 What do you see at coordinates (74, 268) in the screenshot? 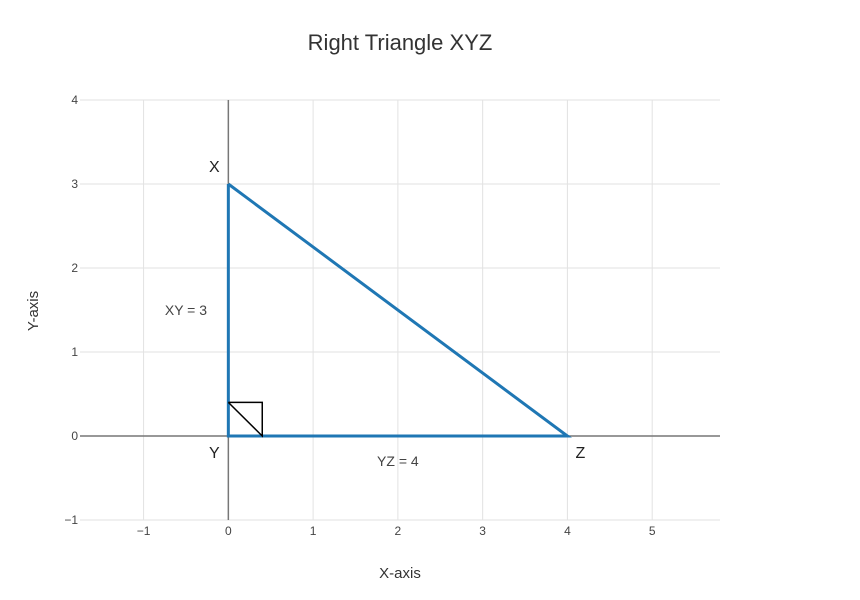
I see `y-tick-label: 2` at bounding box center [74, 268].